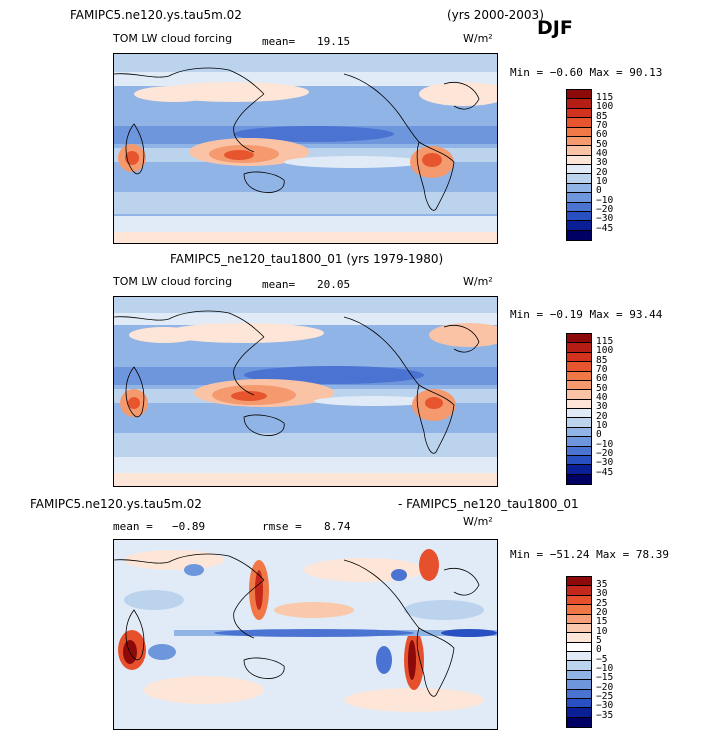  I want to click on panel-3-units: W/m², so click(478, 521).